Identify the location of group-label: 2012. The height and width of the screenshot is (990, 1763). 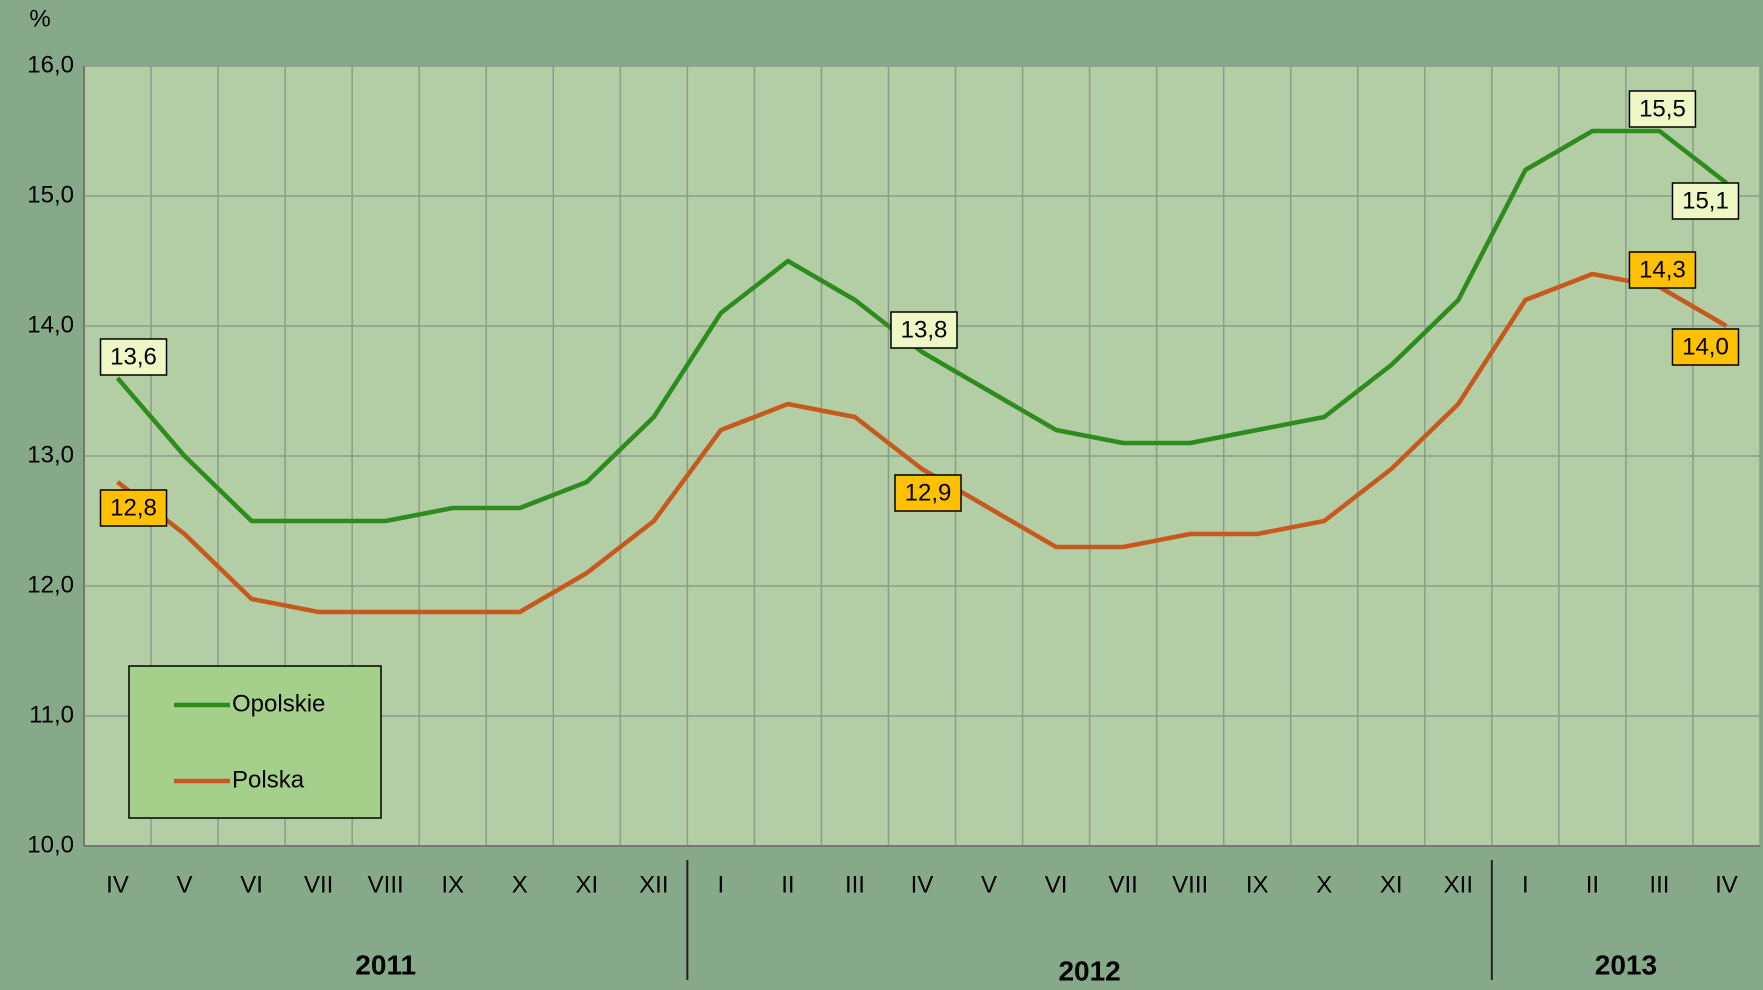
(1089, 970).